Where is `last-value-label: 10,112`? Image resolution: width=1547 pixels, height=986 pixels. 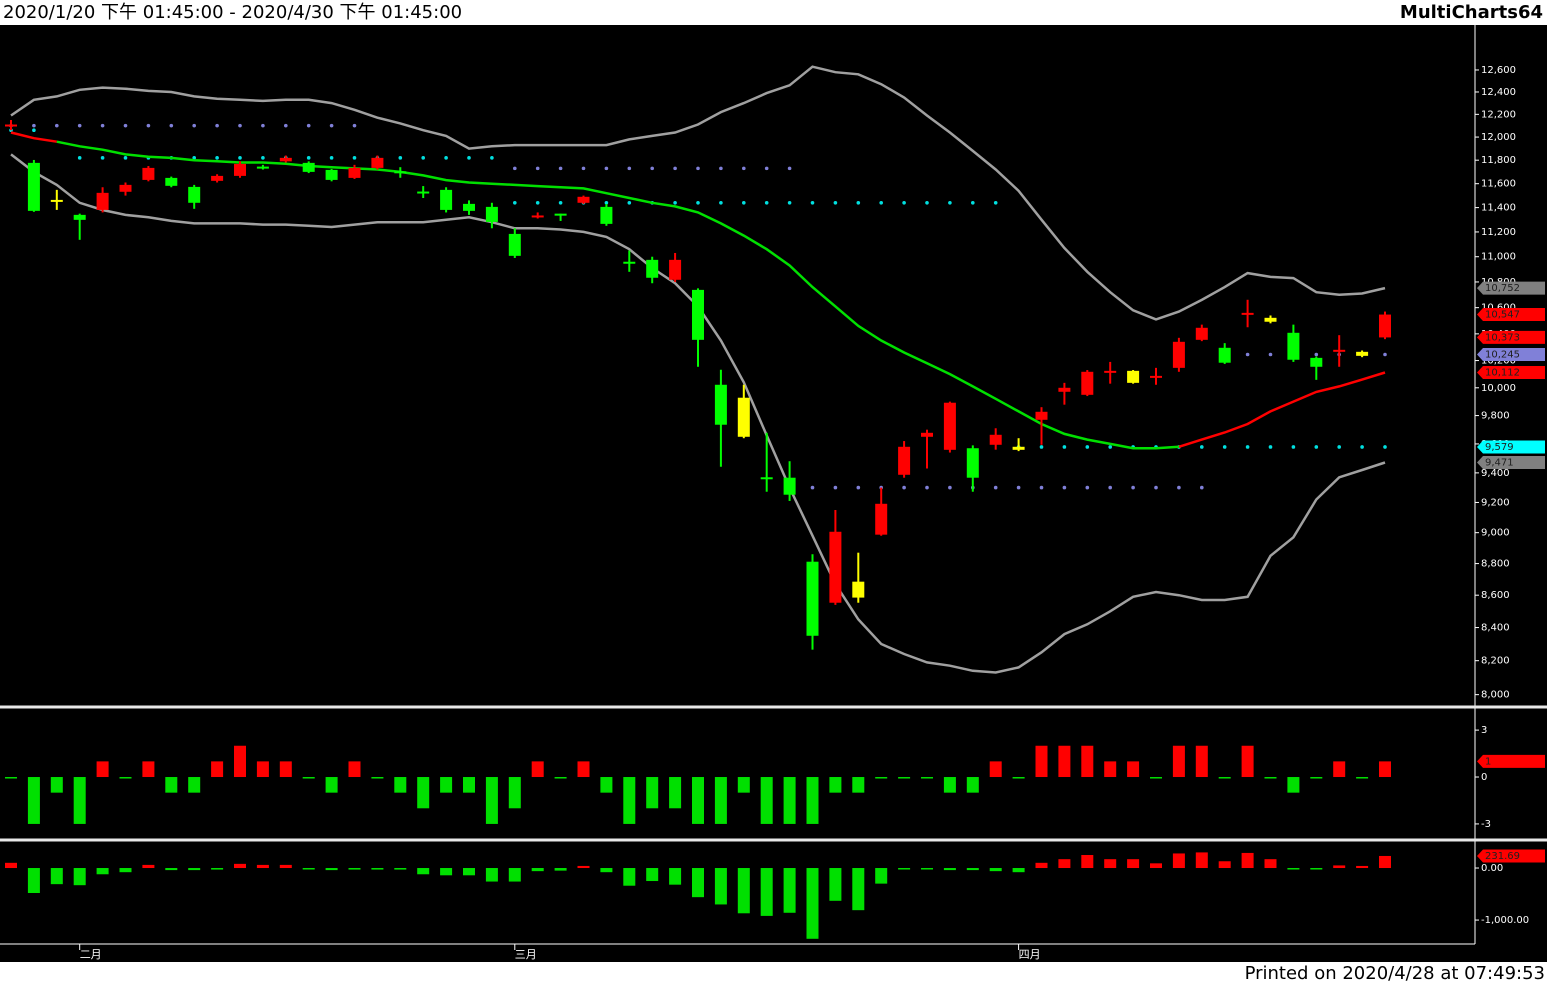
last-value-label: 10,112 is located at coordinates (1502, 372).